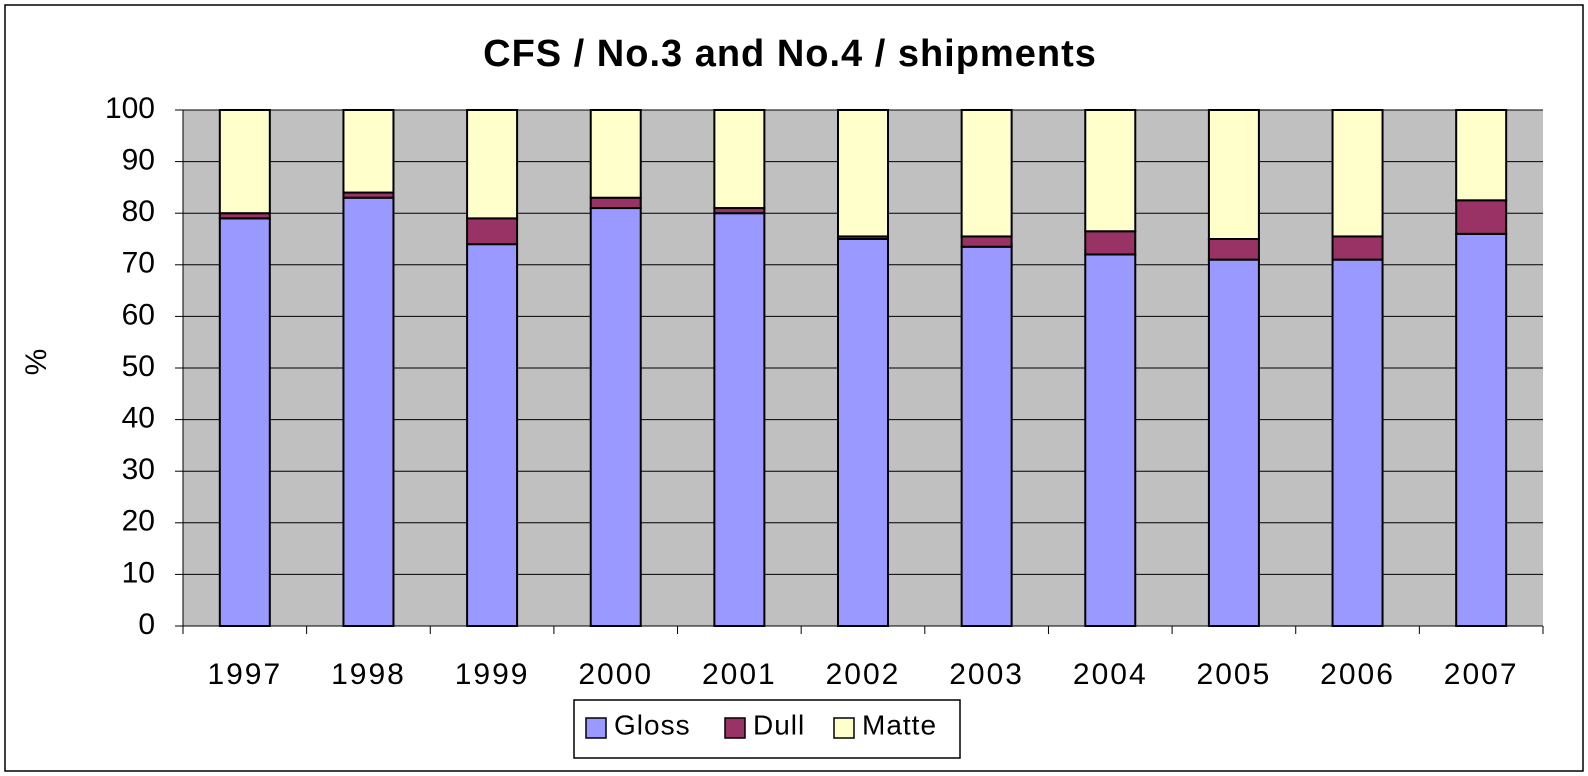 Image resolution: width=1588 pixels, height=776 pixels. What do you see at coordinates (790, 54) in the screenshot?
I see `chart-title: CFS / No.3 and No.4 / shipments` at bounding box center [790, 54].